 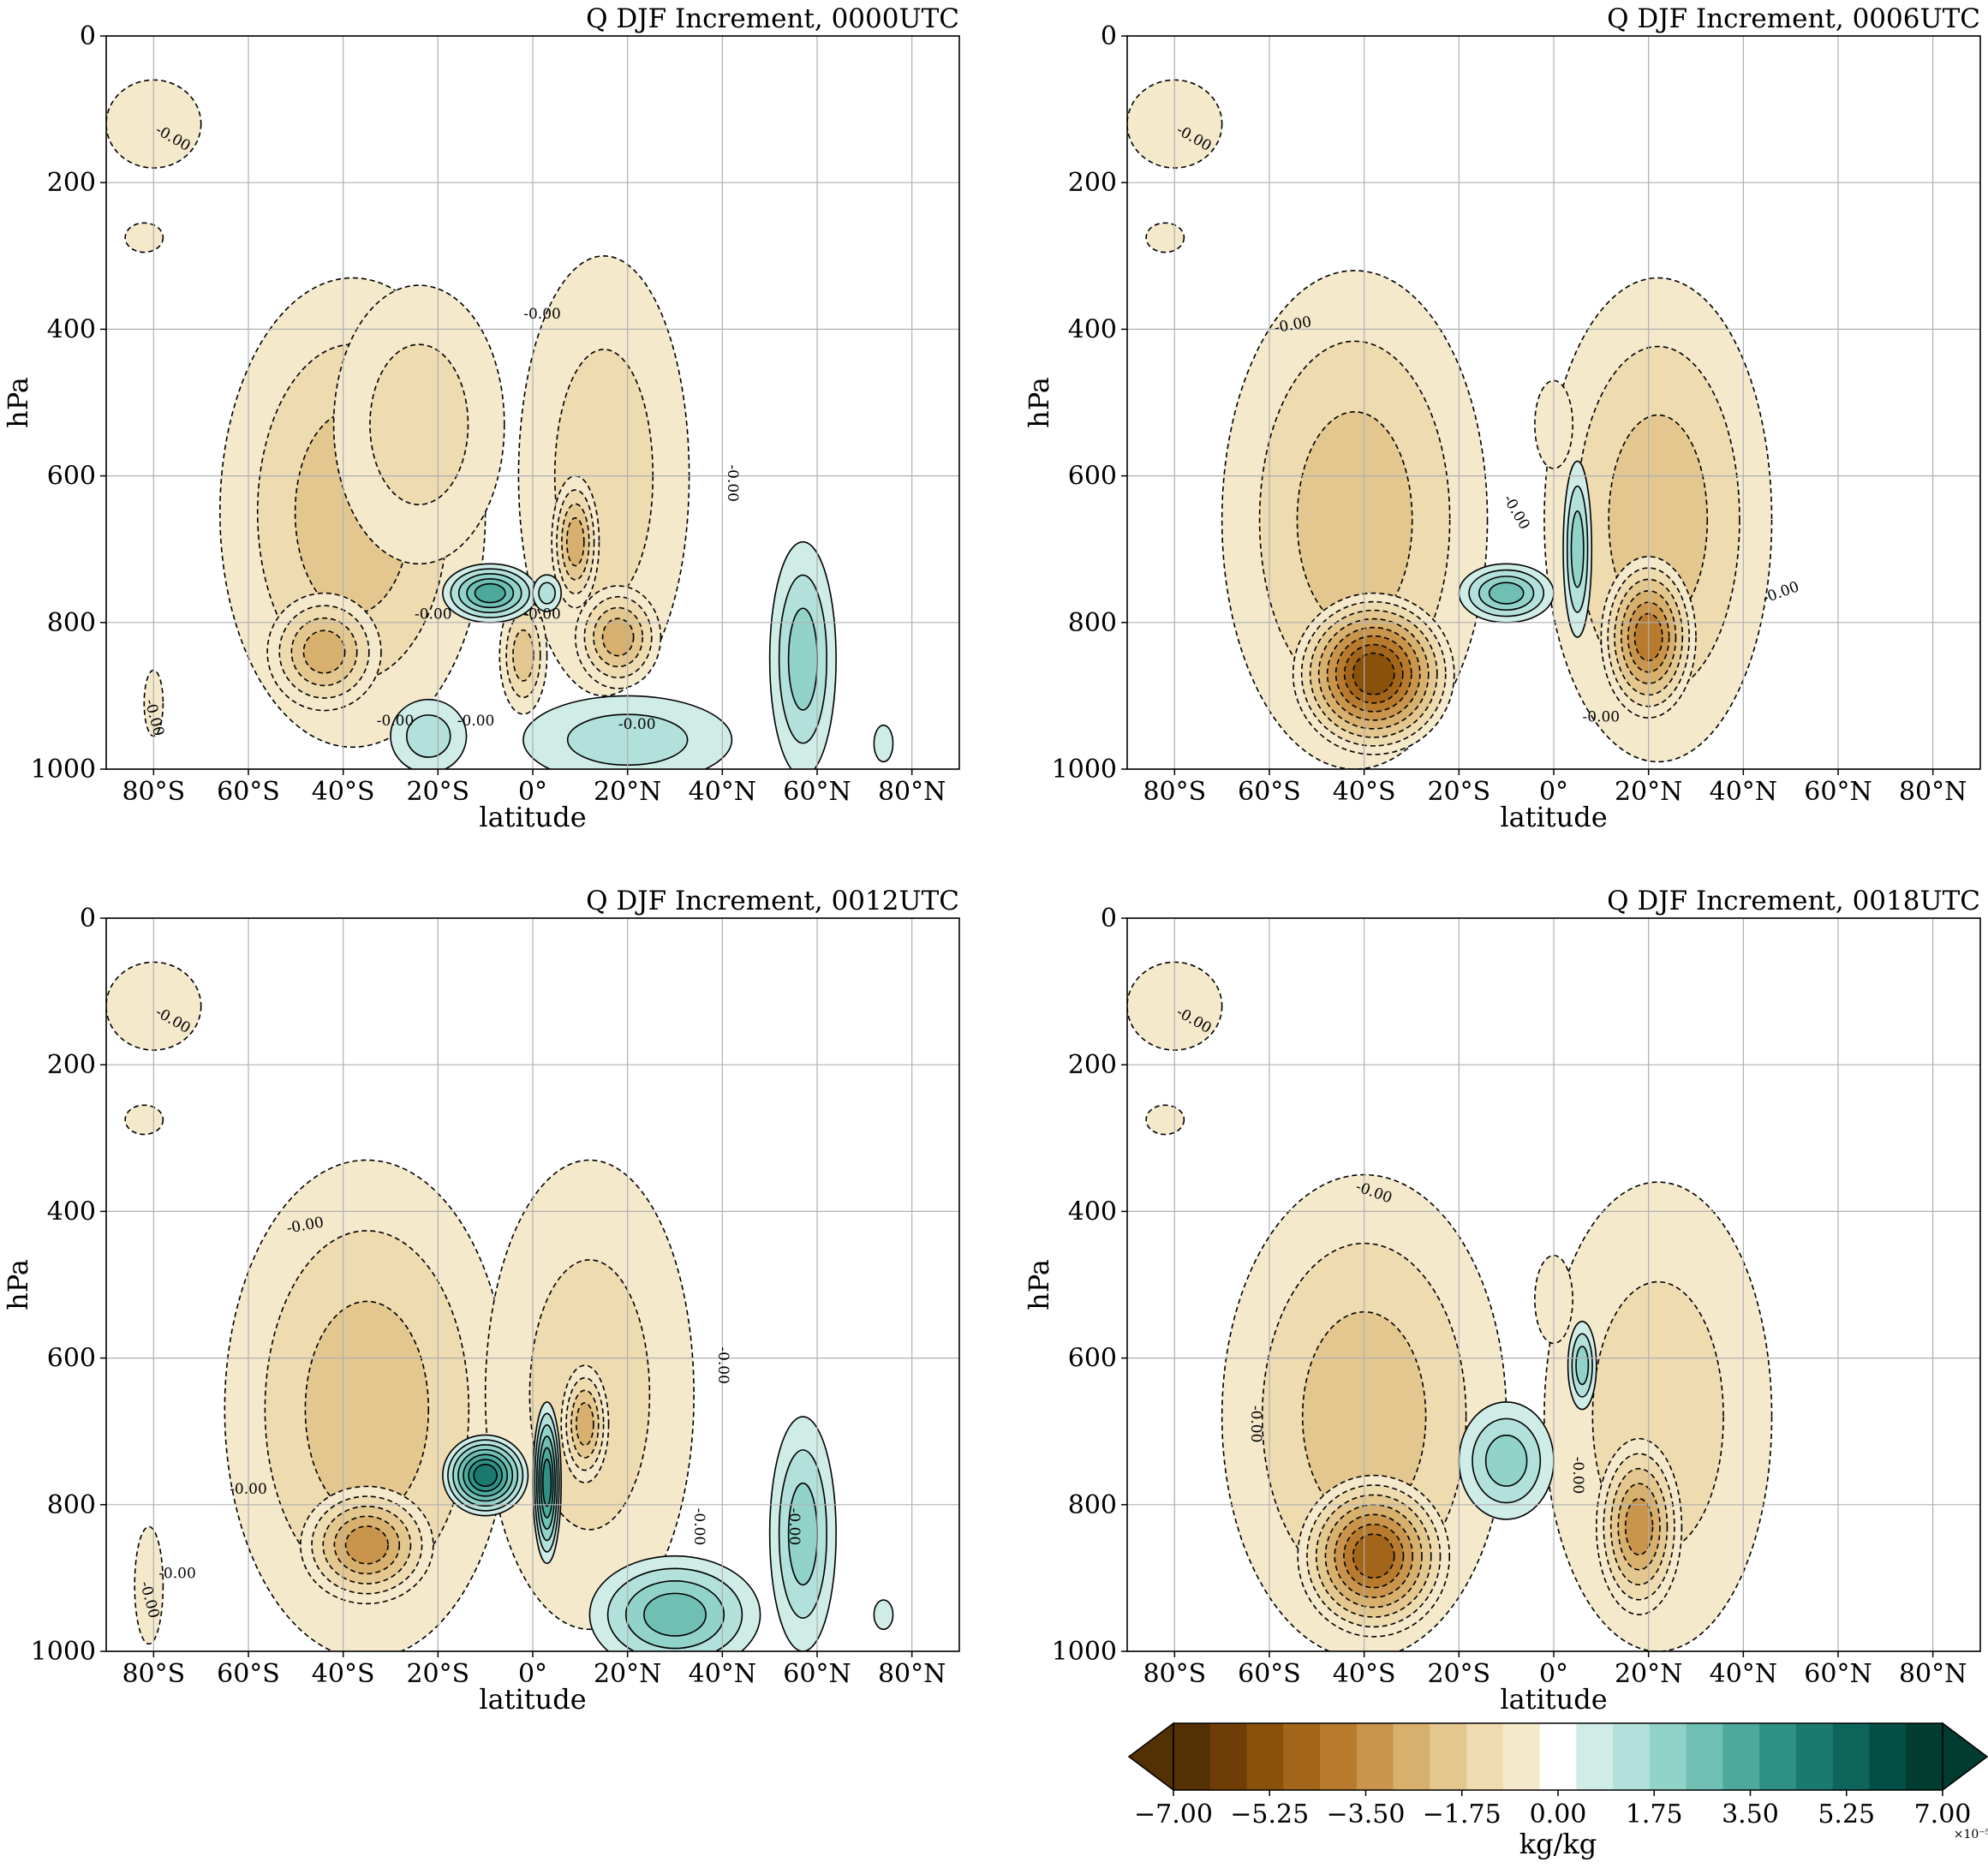 What do you see at coordinates (1793, 901) in the screenshot?
I see `panel-title: Q DJF Increment, 0018UTC` at bounding box center [1793, 901].